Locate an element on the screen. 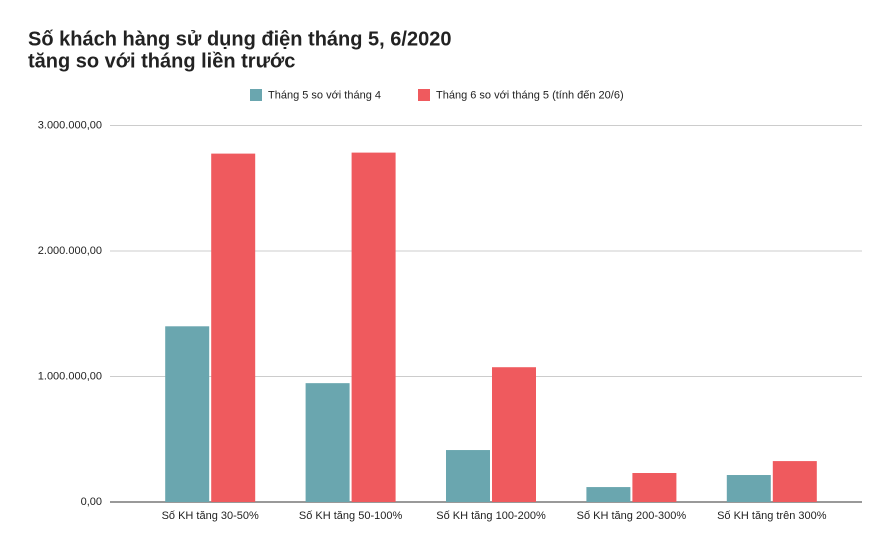  legend-label: Tháng 6 so với tháng 5 (tính đến 20/6) is located at coordinates (530, 95).